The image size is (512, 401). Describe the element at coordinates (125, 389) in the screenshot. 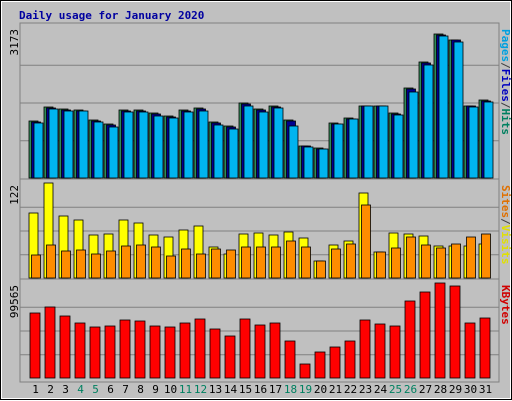

I see `x-tick-label-7: 7` at that location.